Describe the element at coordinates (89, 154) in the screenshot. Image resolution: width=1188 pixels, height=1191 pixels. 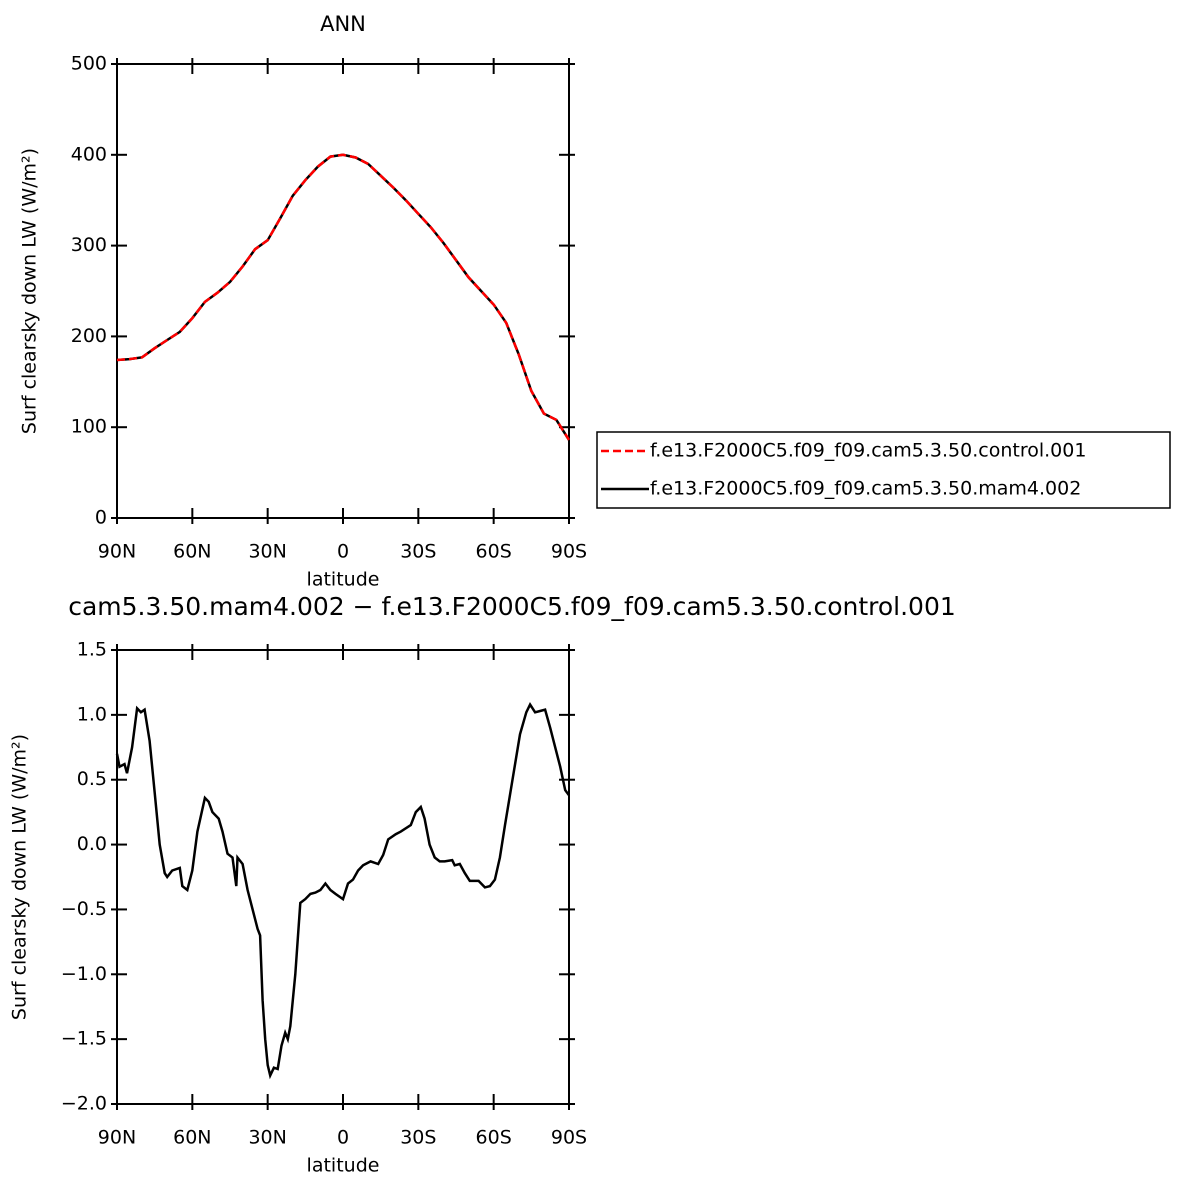
I see `y-tick-label: 400` at that location.